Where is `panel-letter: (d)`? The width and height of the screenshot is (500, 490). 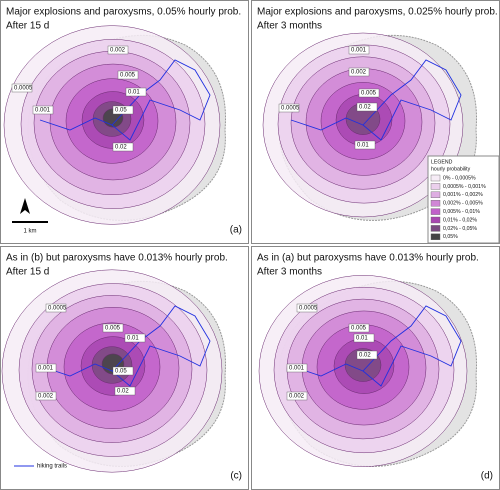 panel-letter: (d) is located at coordinates (487, 476).